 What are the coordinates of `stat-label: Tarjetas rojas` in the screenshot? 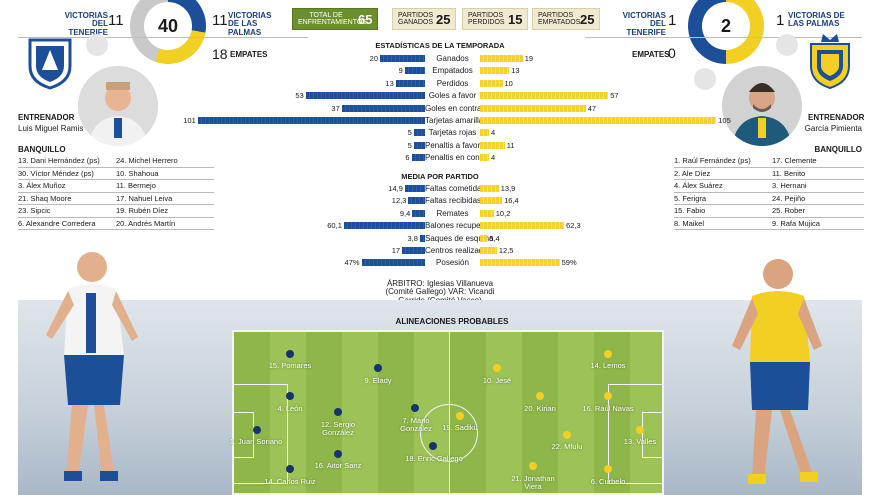 It's located at (452, 133).